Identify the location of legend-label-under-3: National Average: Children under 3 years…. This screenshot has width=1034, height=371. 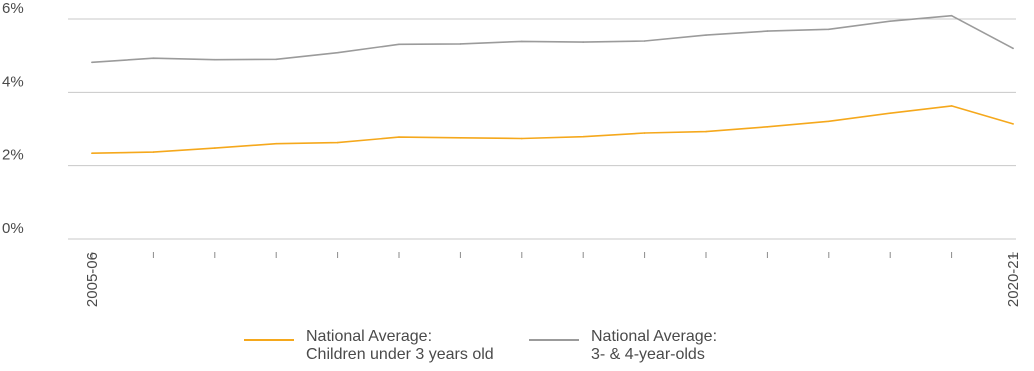
(400, 346).